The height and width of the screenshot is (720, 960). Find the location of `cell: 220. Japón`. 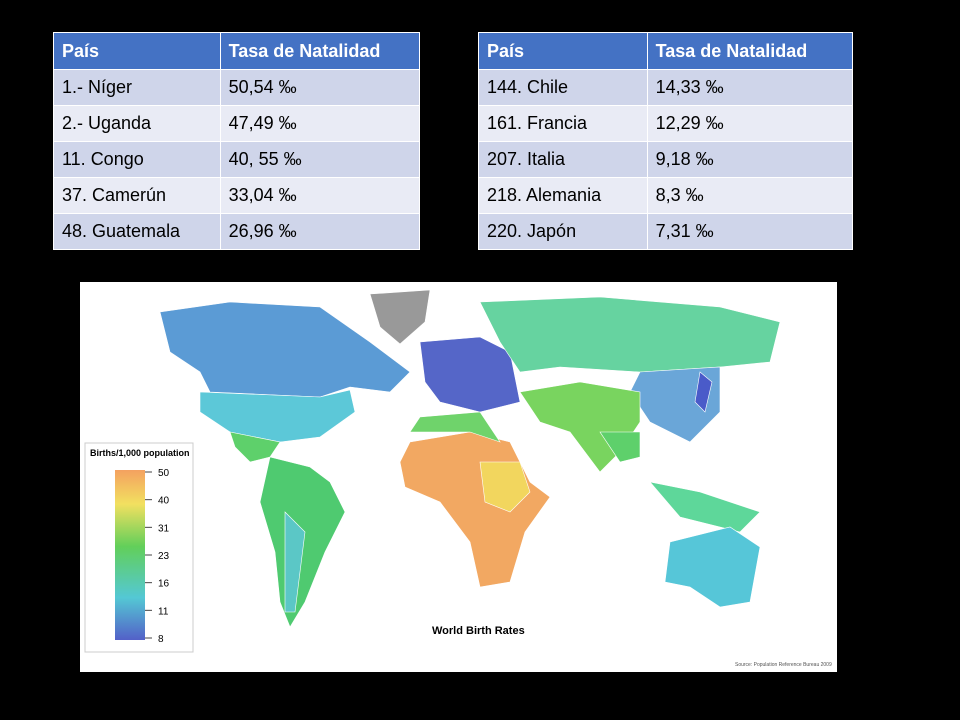

cell: 220. Japón is located at coordinates (563, 231).